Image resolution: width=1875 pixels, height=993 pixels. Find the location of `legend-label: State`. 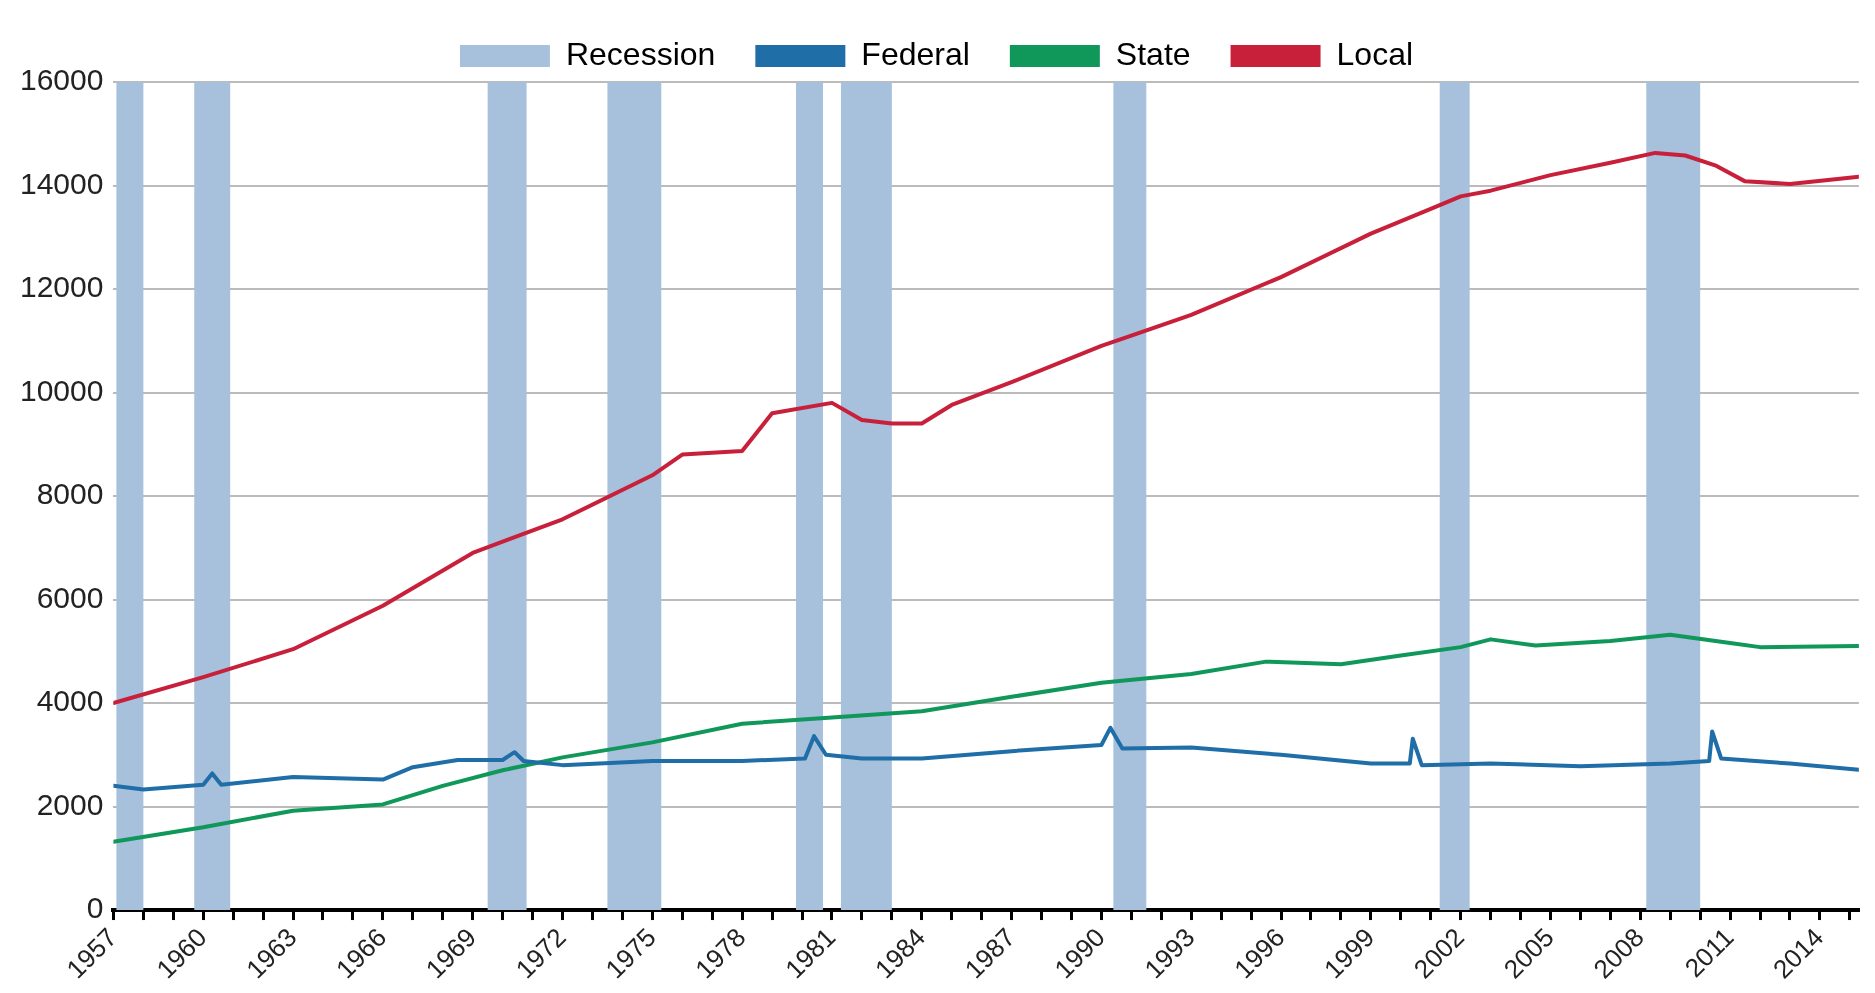

legend-label: State is located at coordinates (1153, 53).